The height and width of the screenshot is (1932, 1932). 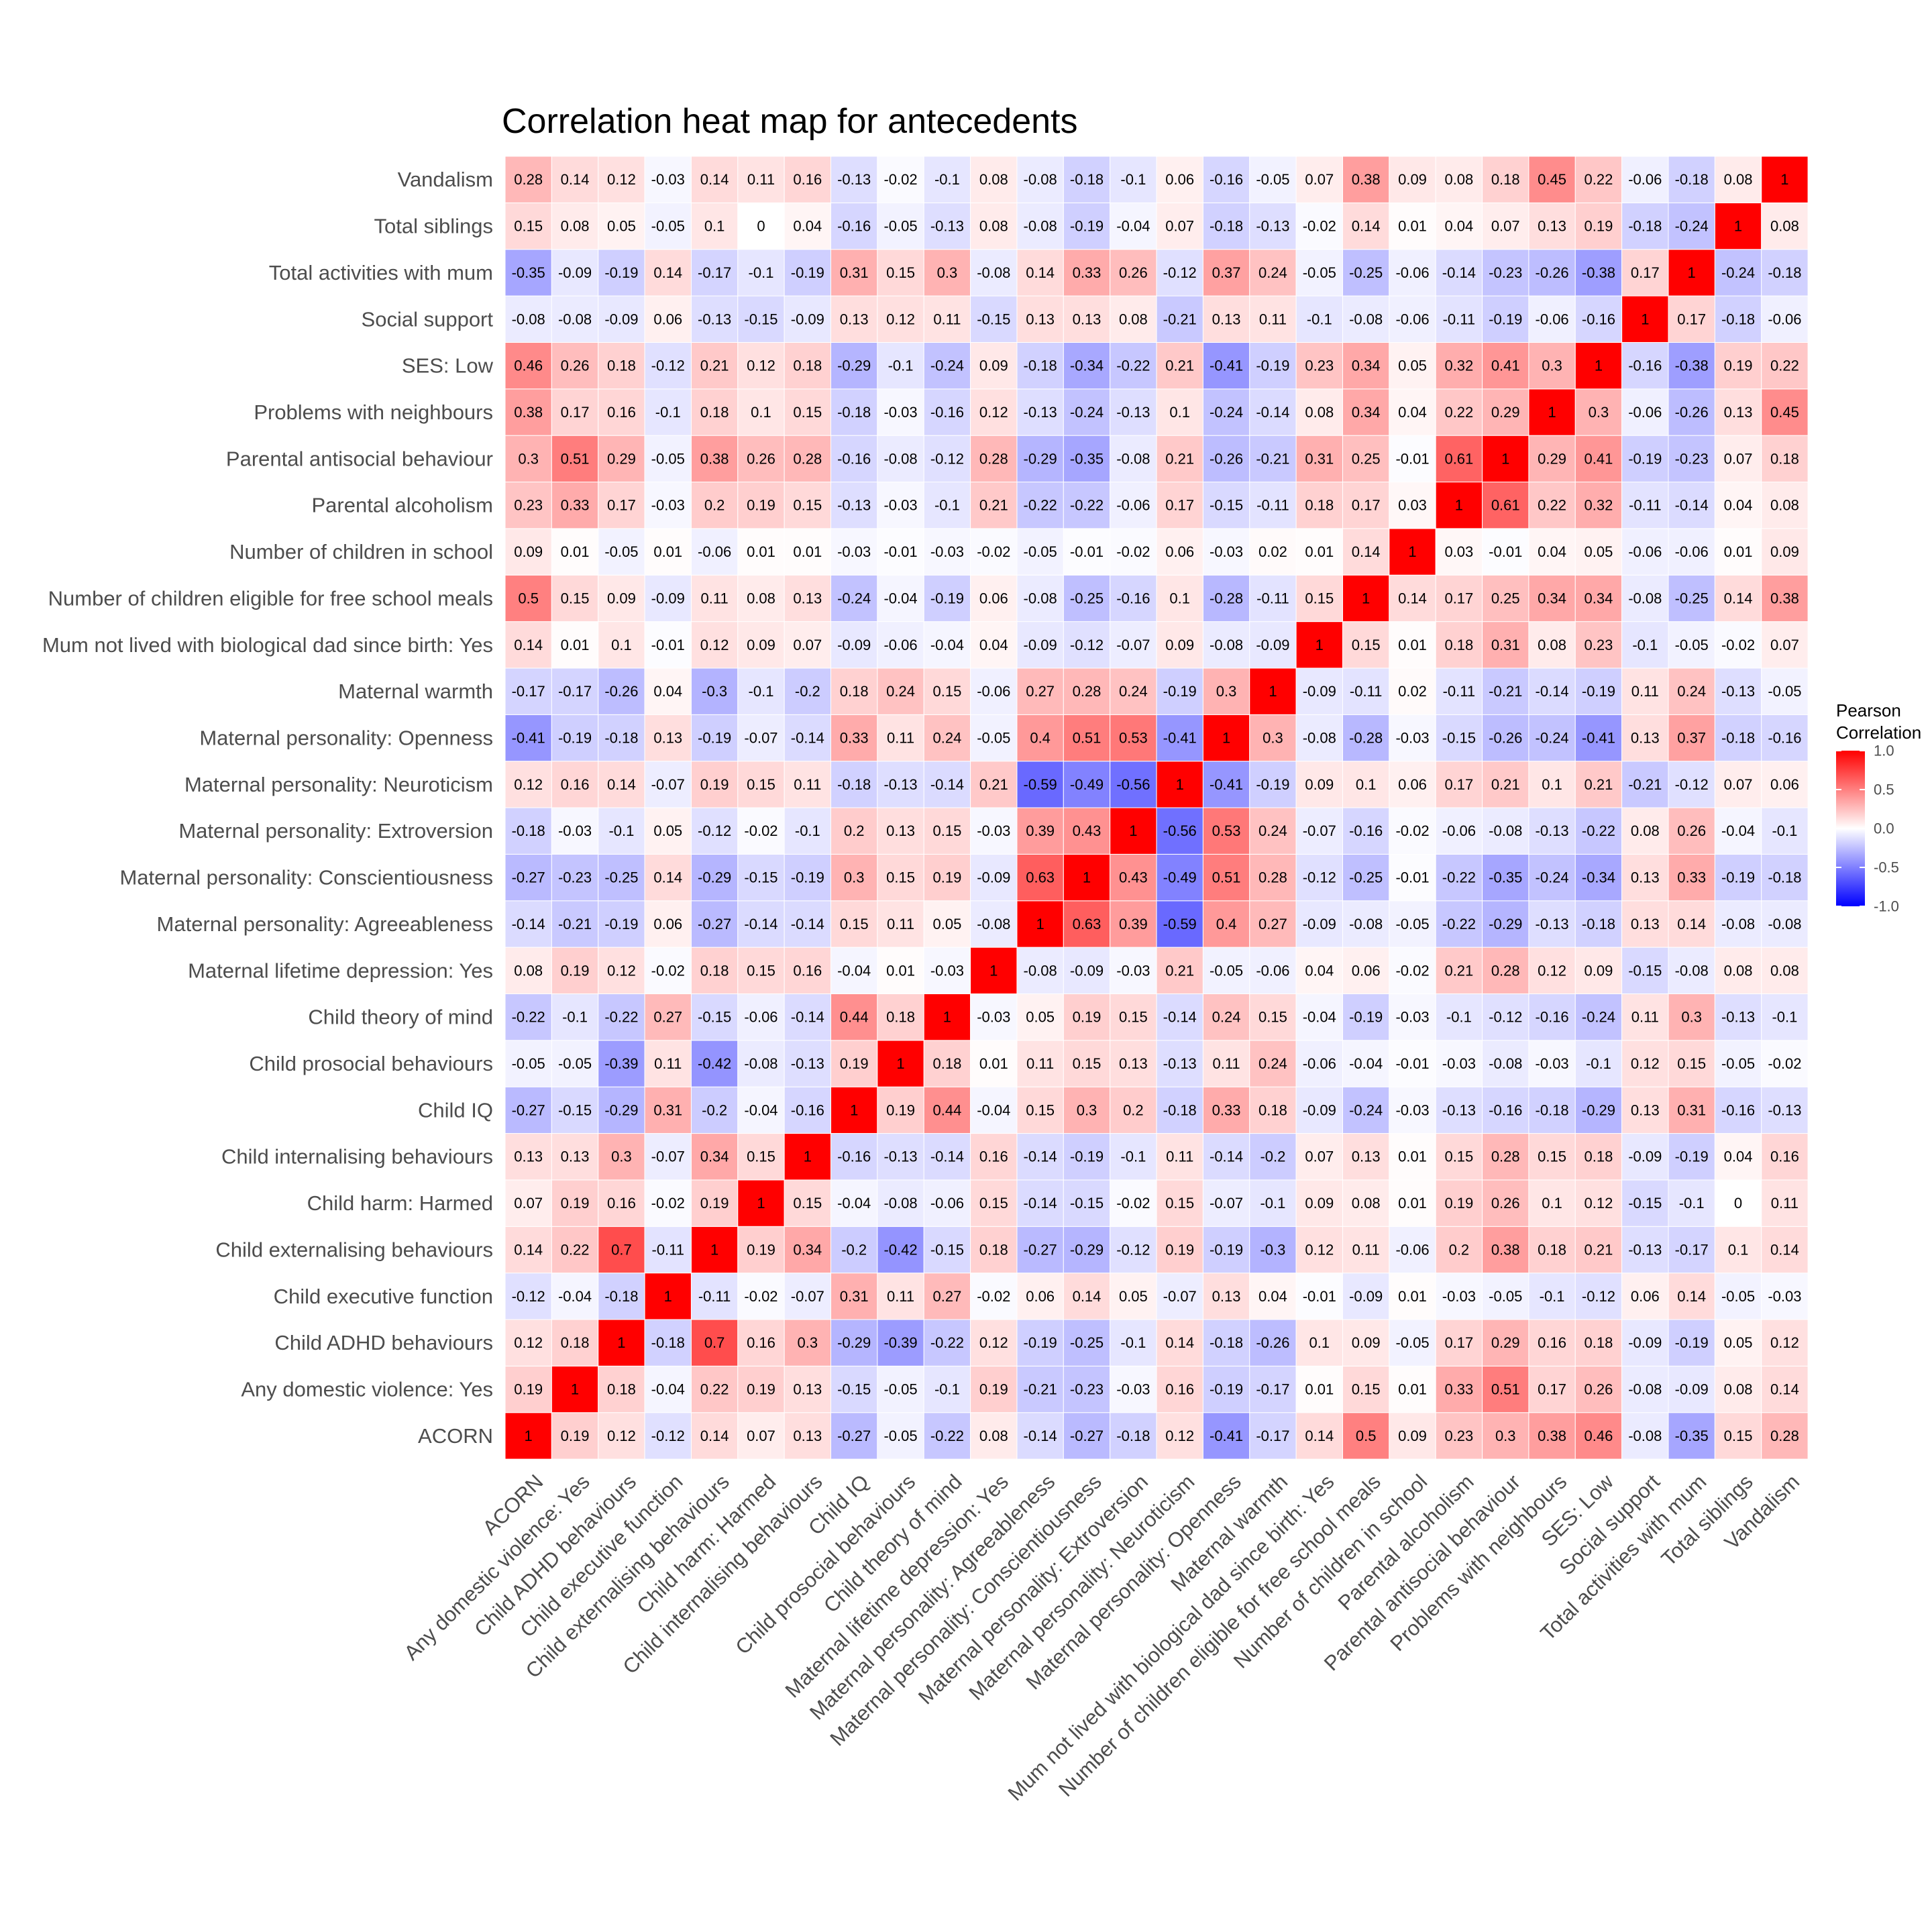 I want to click on cell-value-label: 0.24, so click(x=1272, y=1063).